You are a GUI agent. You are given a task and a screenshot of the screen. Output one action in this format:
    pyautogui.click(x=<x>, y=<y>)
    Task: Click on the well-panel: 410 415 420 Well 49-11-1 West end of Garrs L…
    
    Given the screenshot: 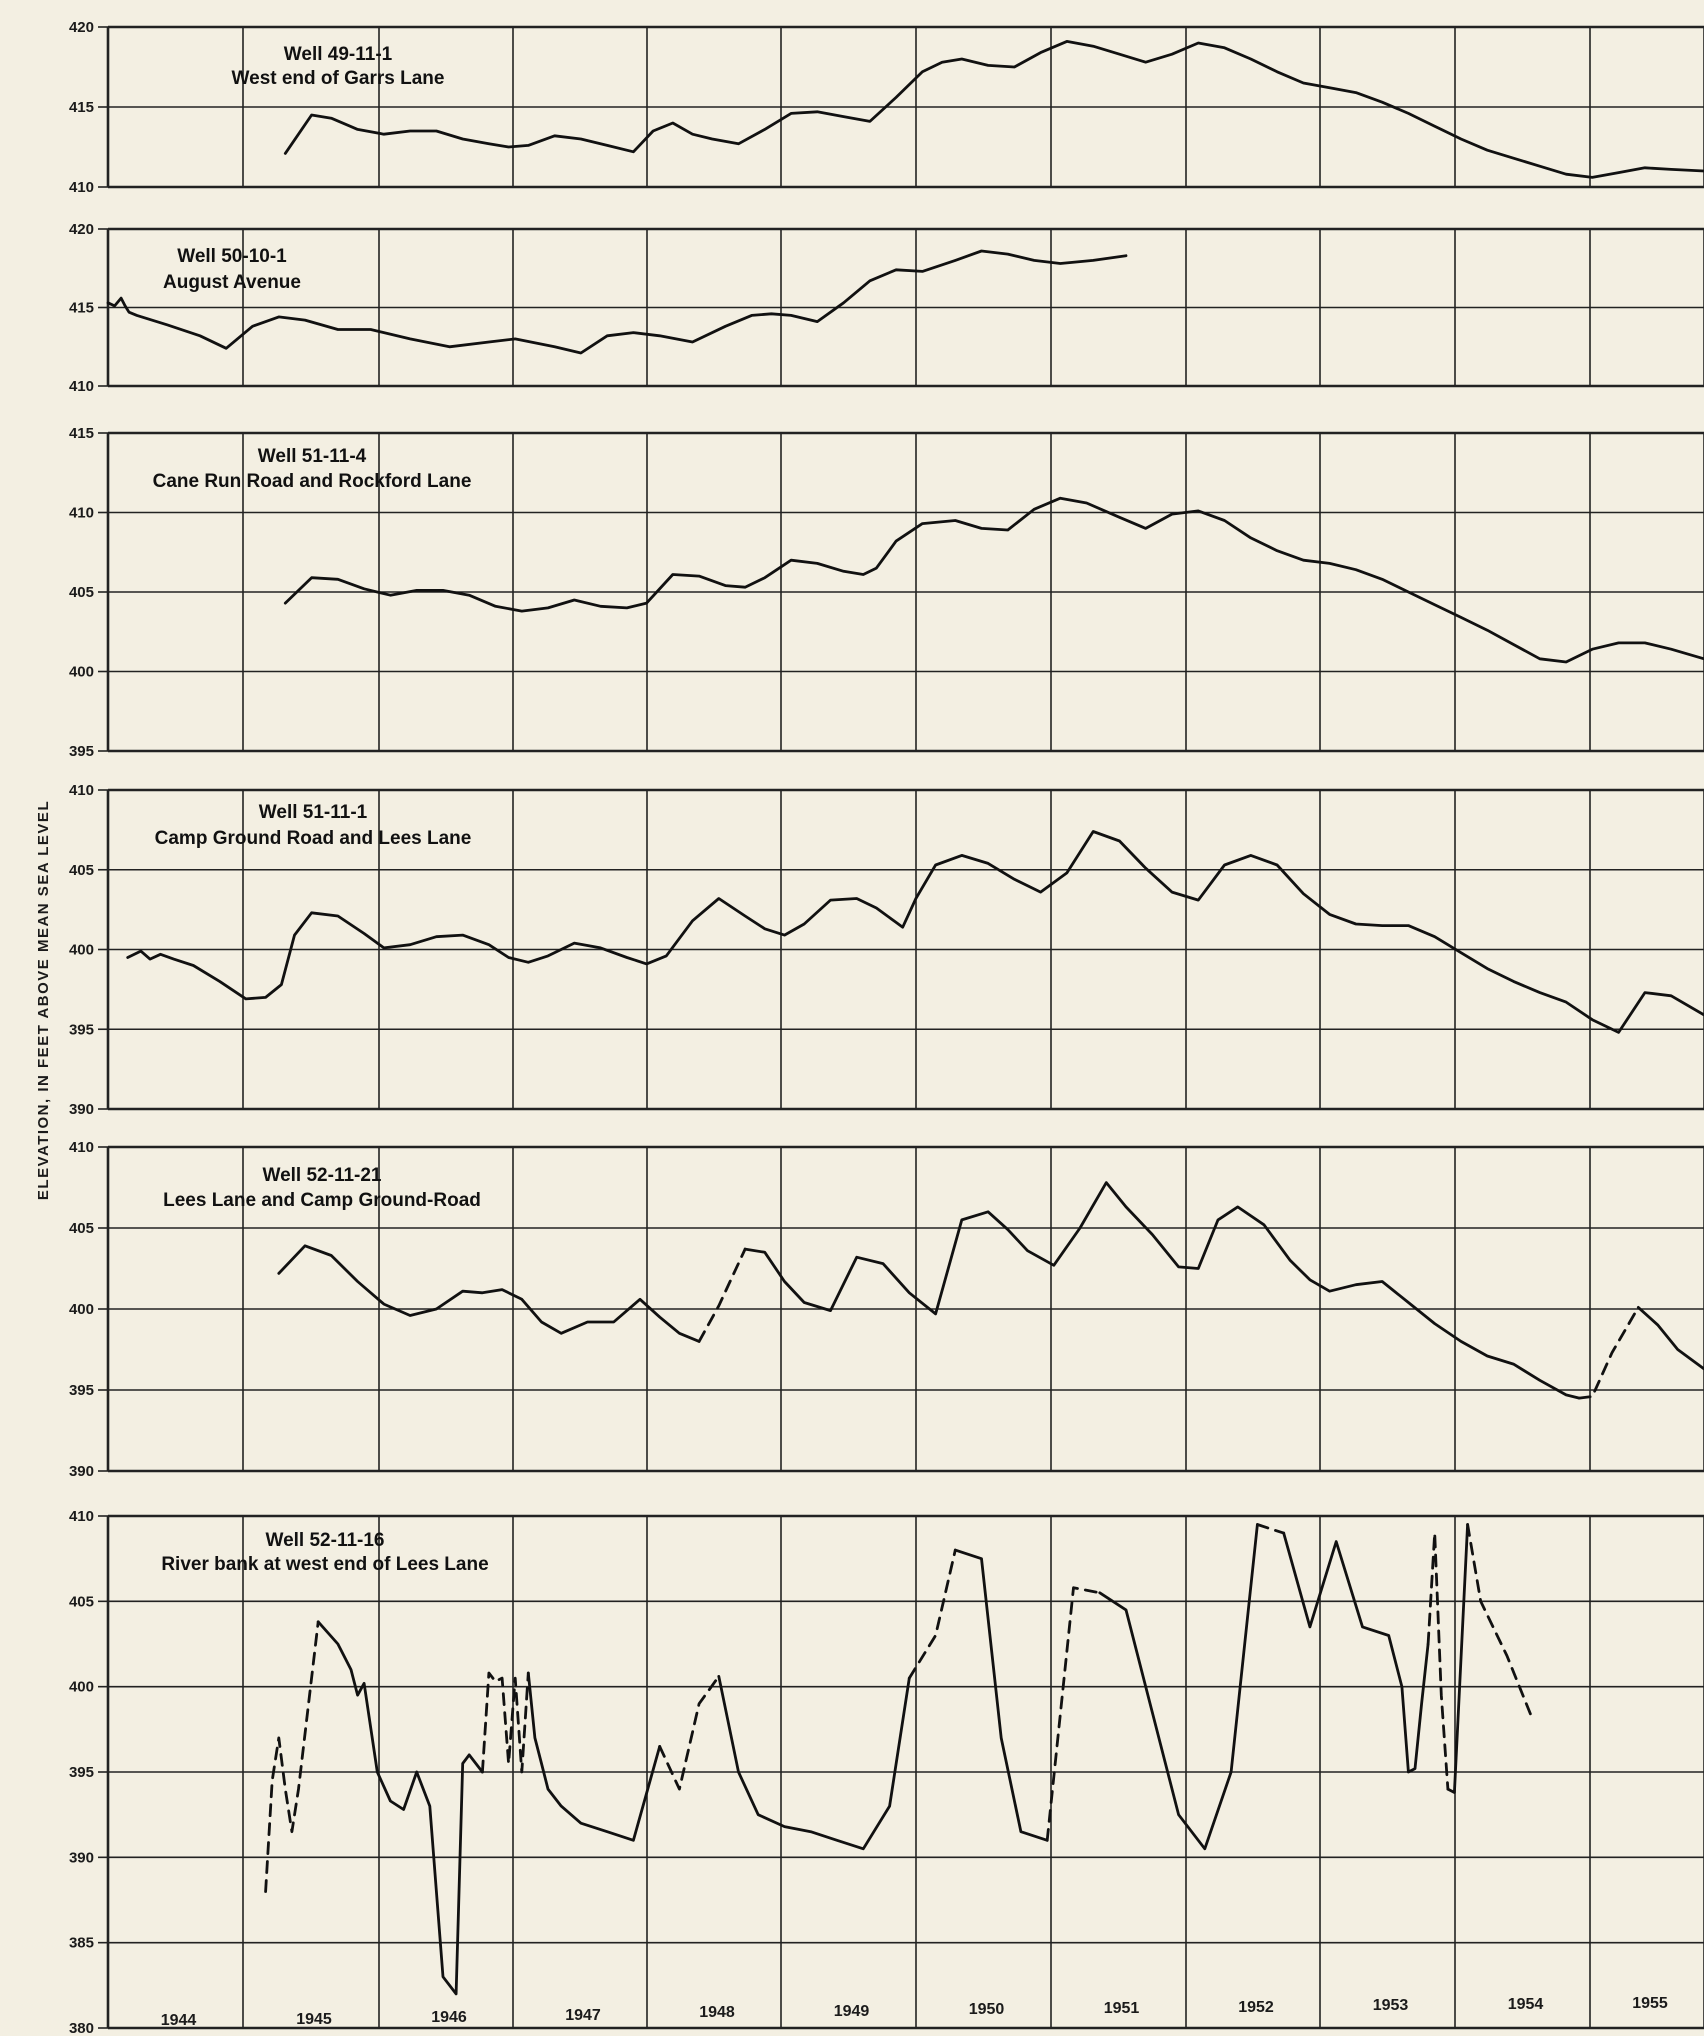 What is the action you would take?
    pyautogui.click(x=886, y=107)
    